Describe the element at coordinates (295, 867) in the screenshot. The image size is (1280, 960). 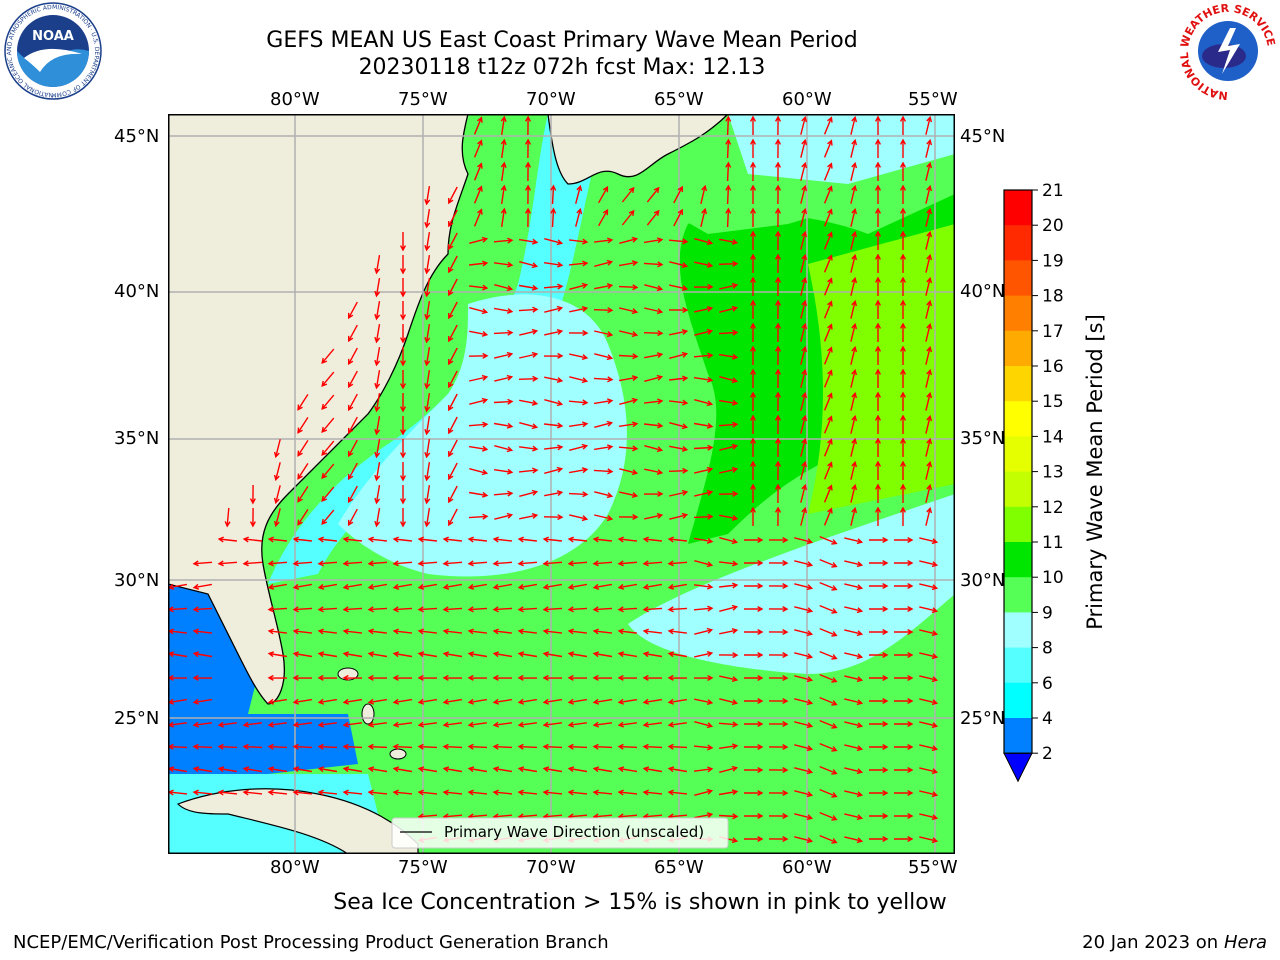
I see `lon-label-bottom-80w: 80°W` at that location.